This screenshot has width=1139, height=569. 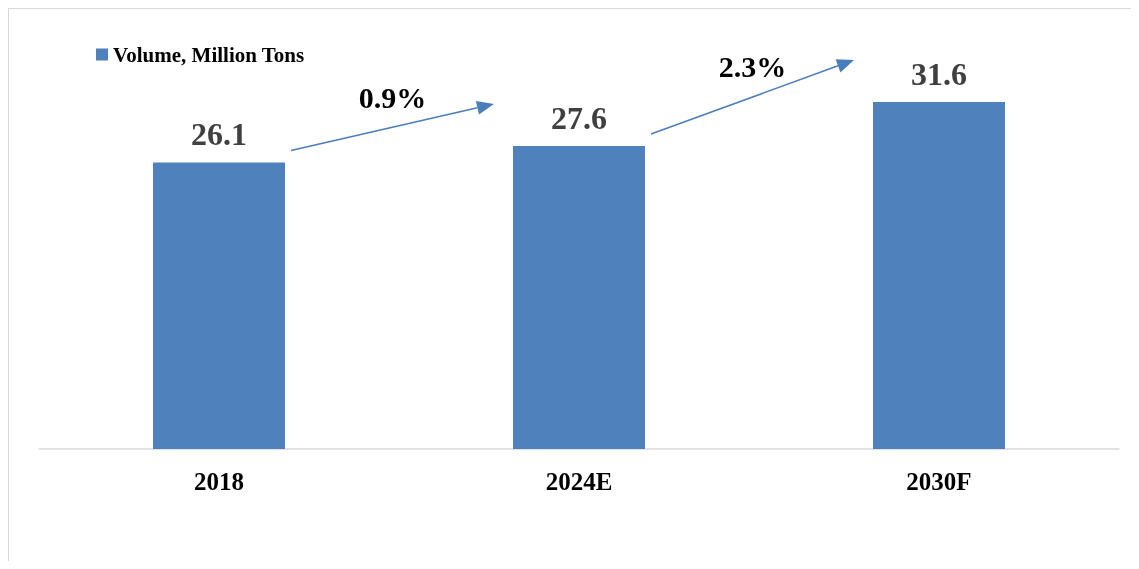 What do you see at coordinates (219, 134) in the screenshot?
I see `data-label: 26.1` at bounding box center [219, 134].